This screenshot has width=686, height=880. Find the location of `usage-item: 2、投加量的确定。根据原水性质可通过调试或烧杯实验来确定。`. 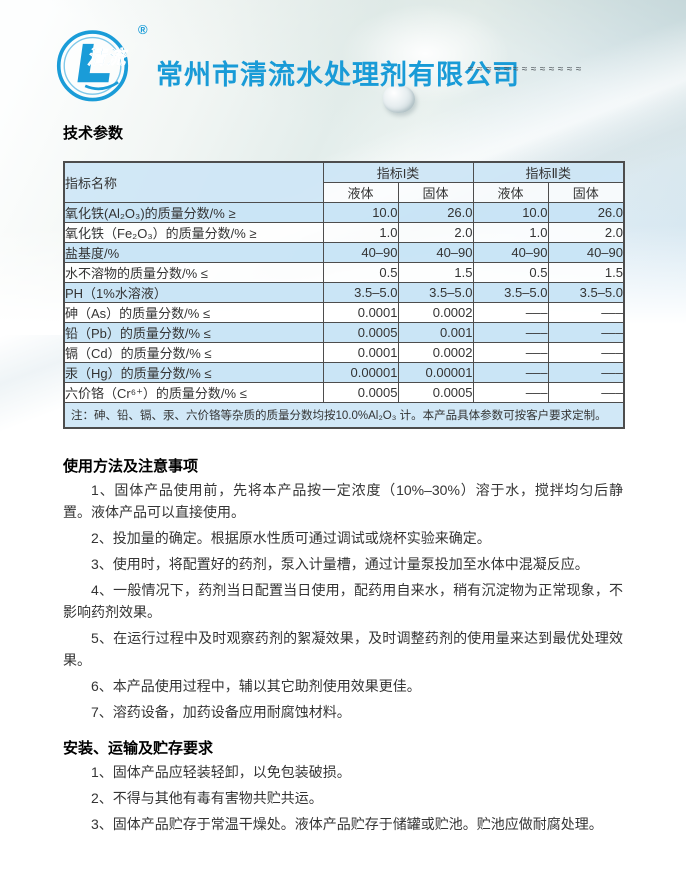

usage-item: 2、投加量的确定。根据原水性质可通过调试或烧杯实验来确定。 is located at coordinates (291, 538).